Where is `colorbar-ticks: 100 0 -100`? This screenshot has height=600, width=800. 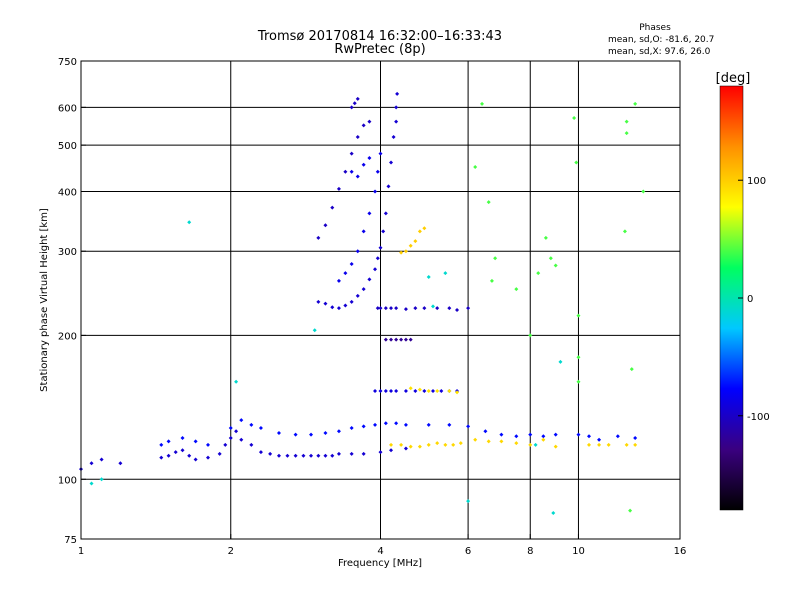
colorbar-ticks: 100 0 -100 is located at coordinates (754, 299).